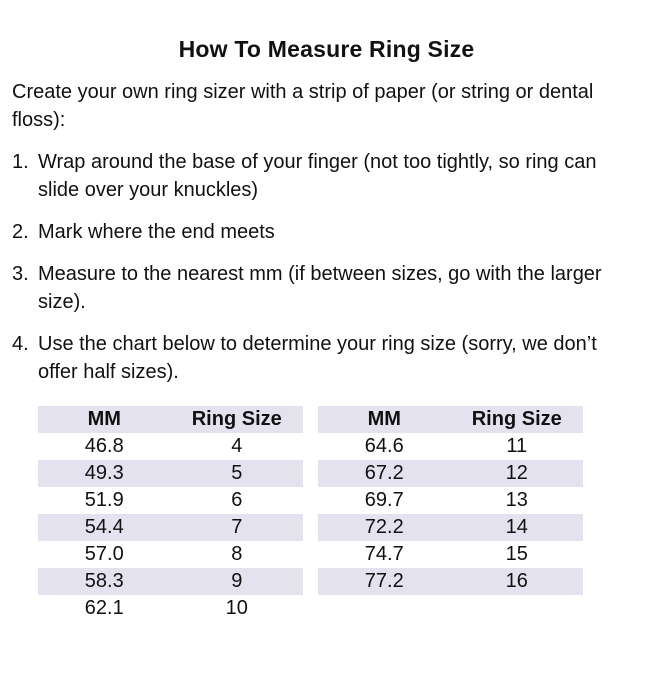 The height and width of the screenshot is (689, 653). What do you see at coordinates (104, 608) in the screenshot?
I see `mm-value: 62.1` at bounding box center [104, 608].